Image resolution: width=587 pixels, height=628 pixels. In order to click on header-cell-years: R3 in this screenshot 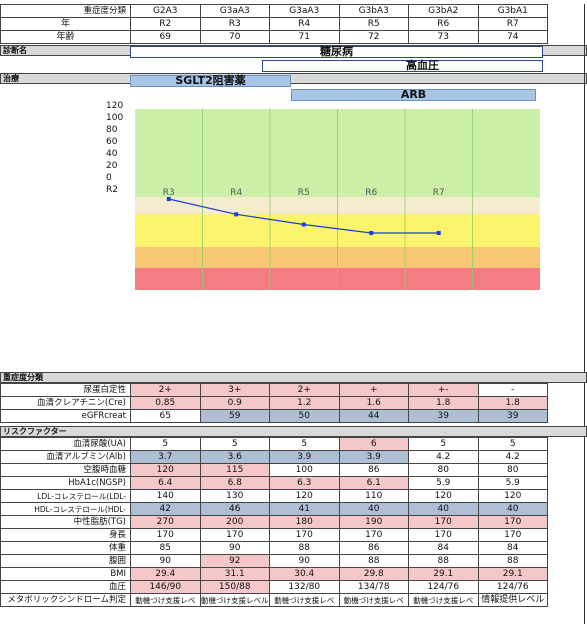, I will do `click(234, 24)`.